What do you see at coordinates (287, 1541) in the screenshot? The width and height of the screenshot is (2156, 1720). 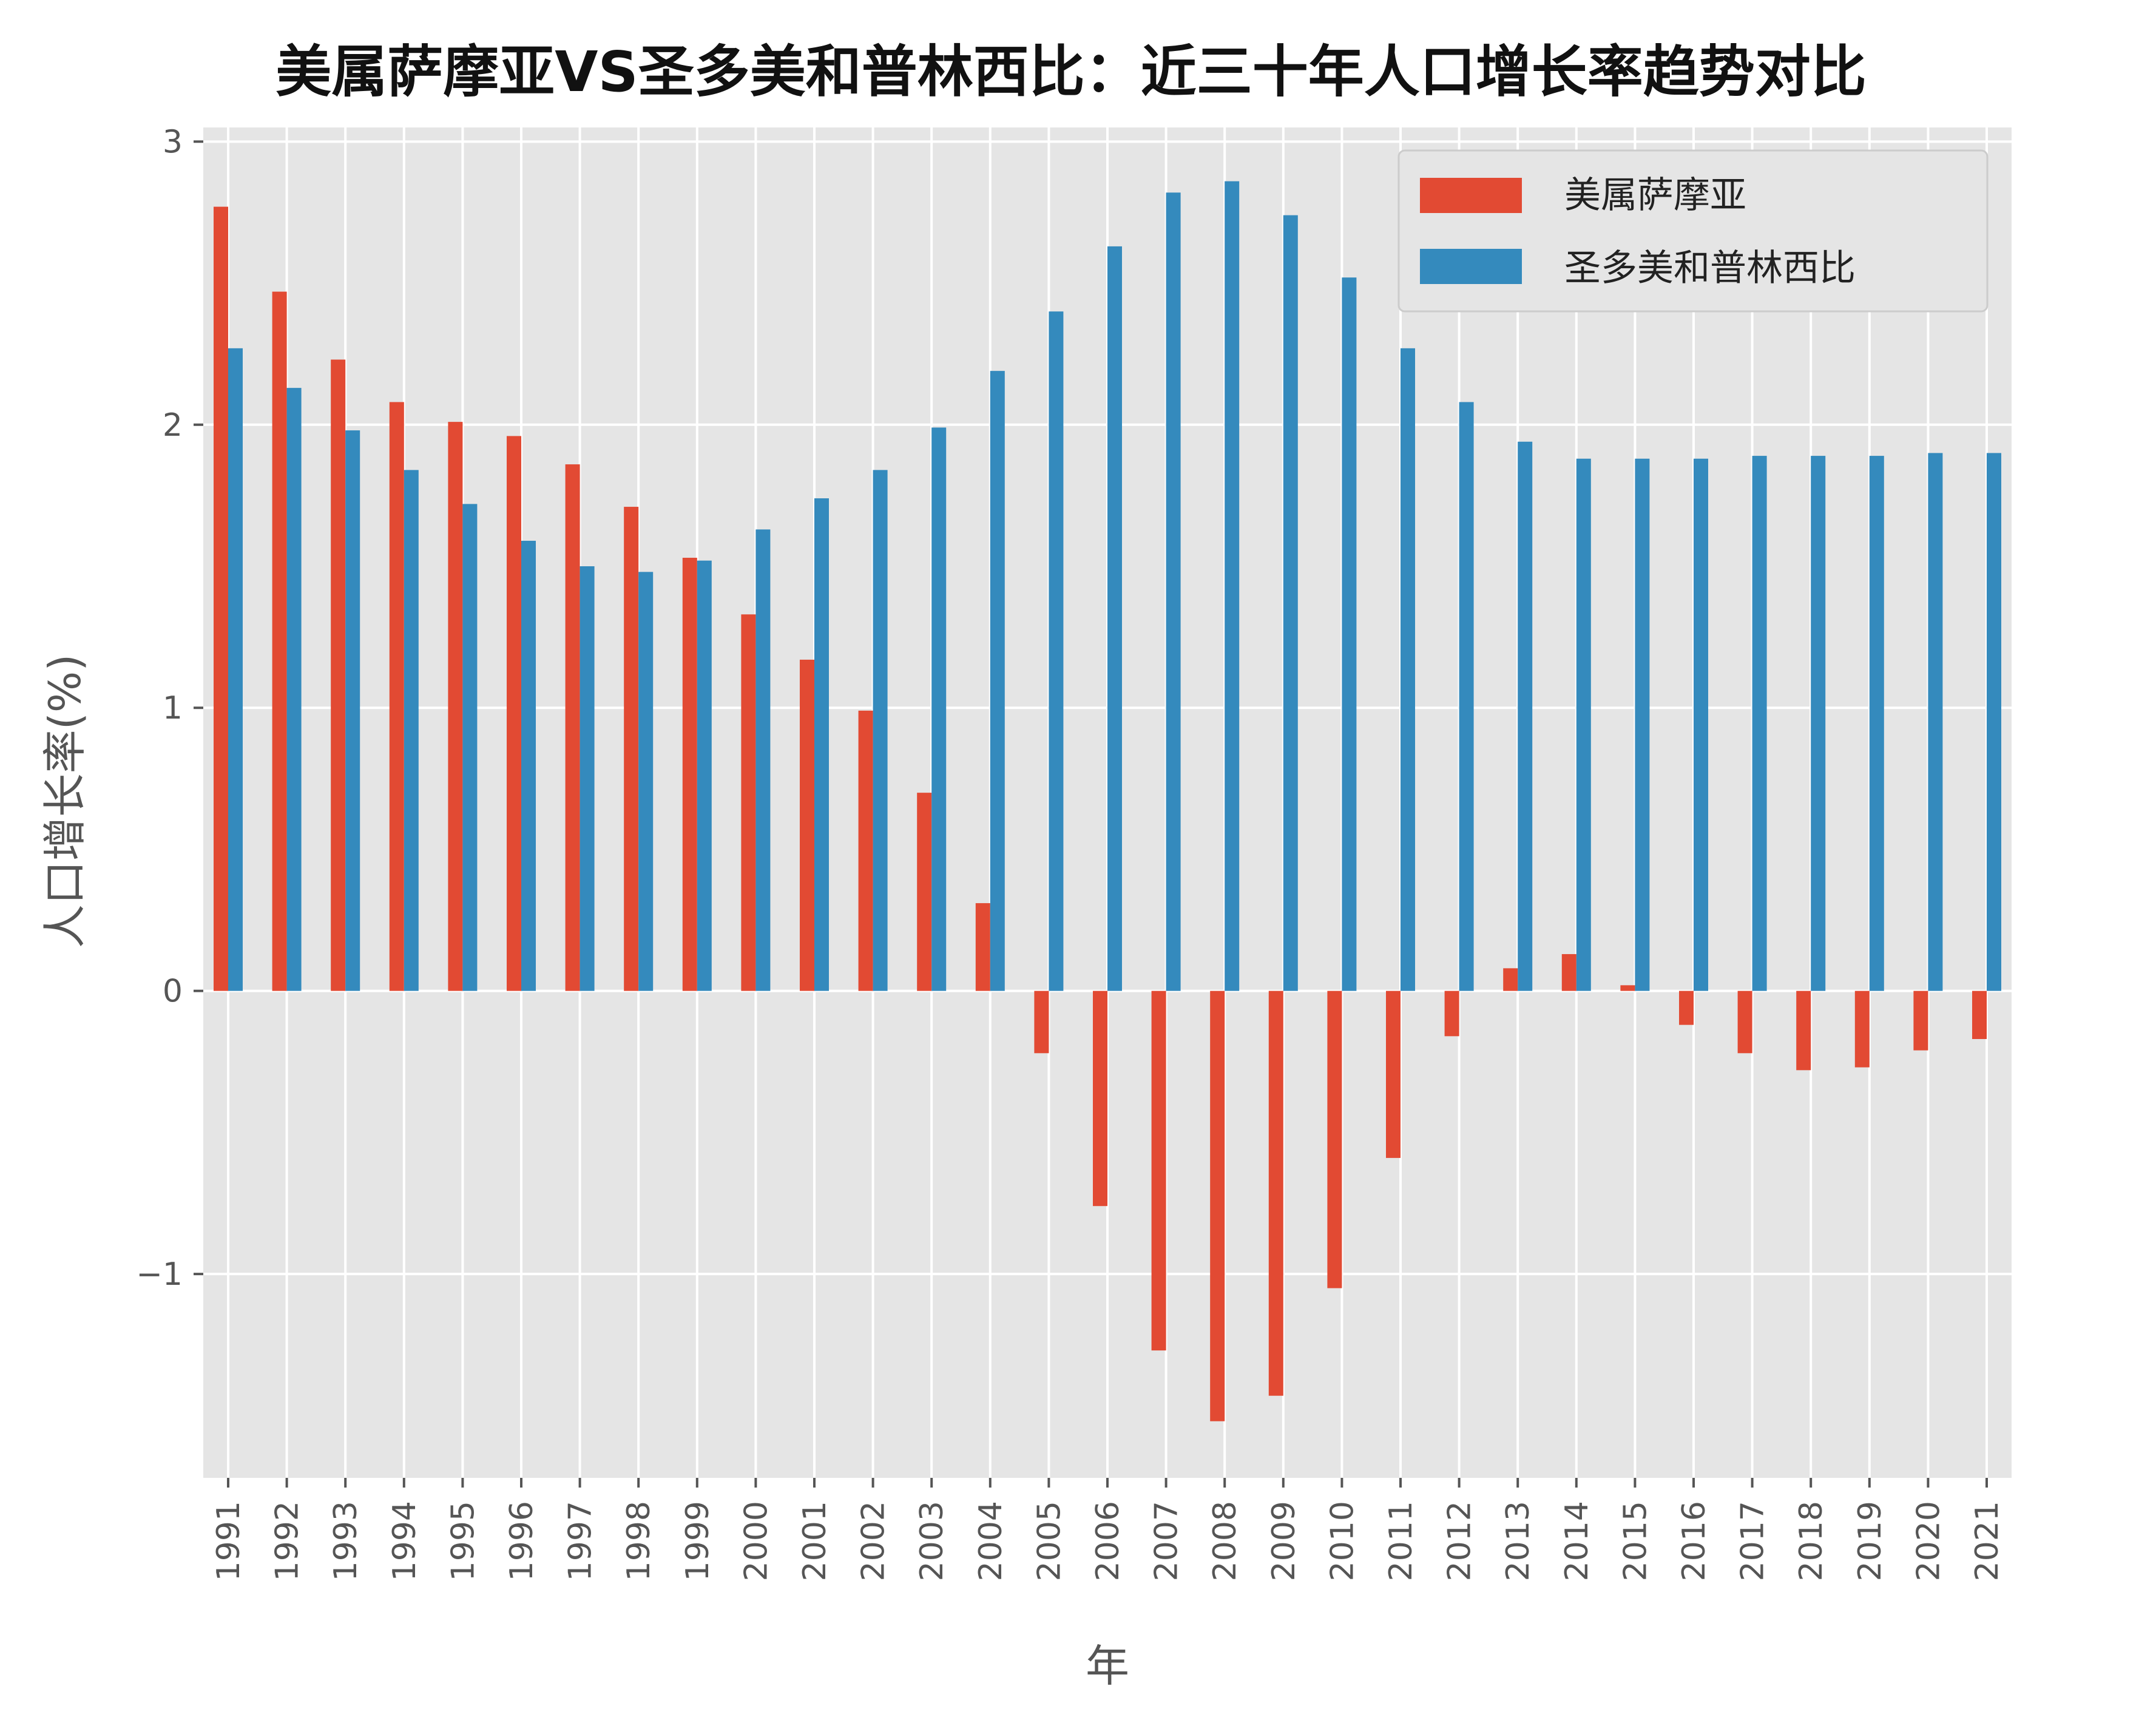 I see `x-tick-label: 1992` at bounding box center [287, 1541].